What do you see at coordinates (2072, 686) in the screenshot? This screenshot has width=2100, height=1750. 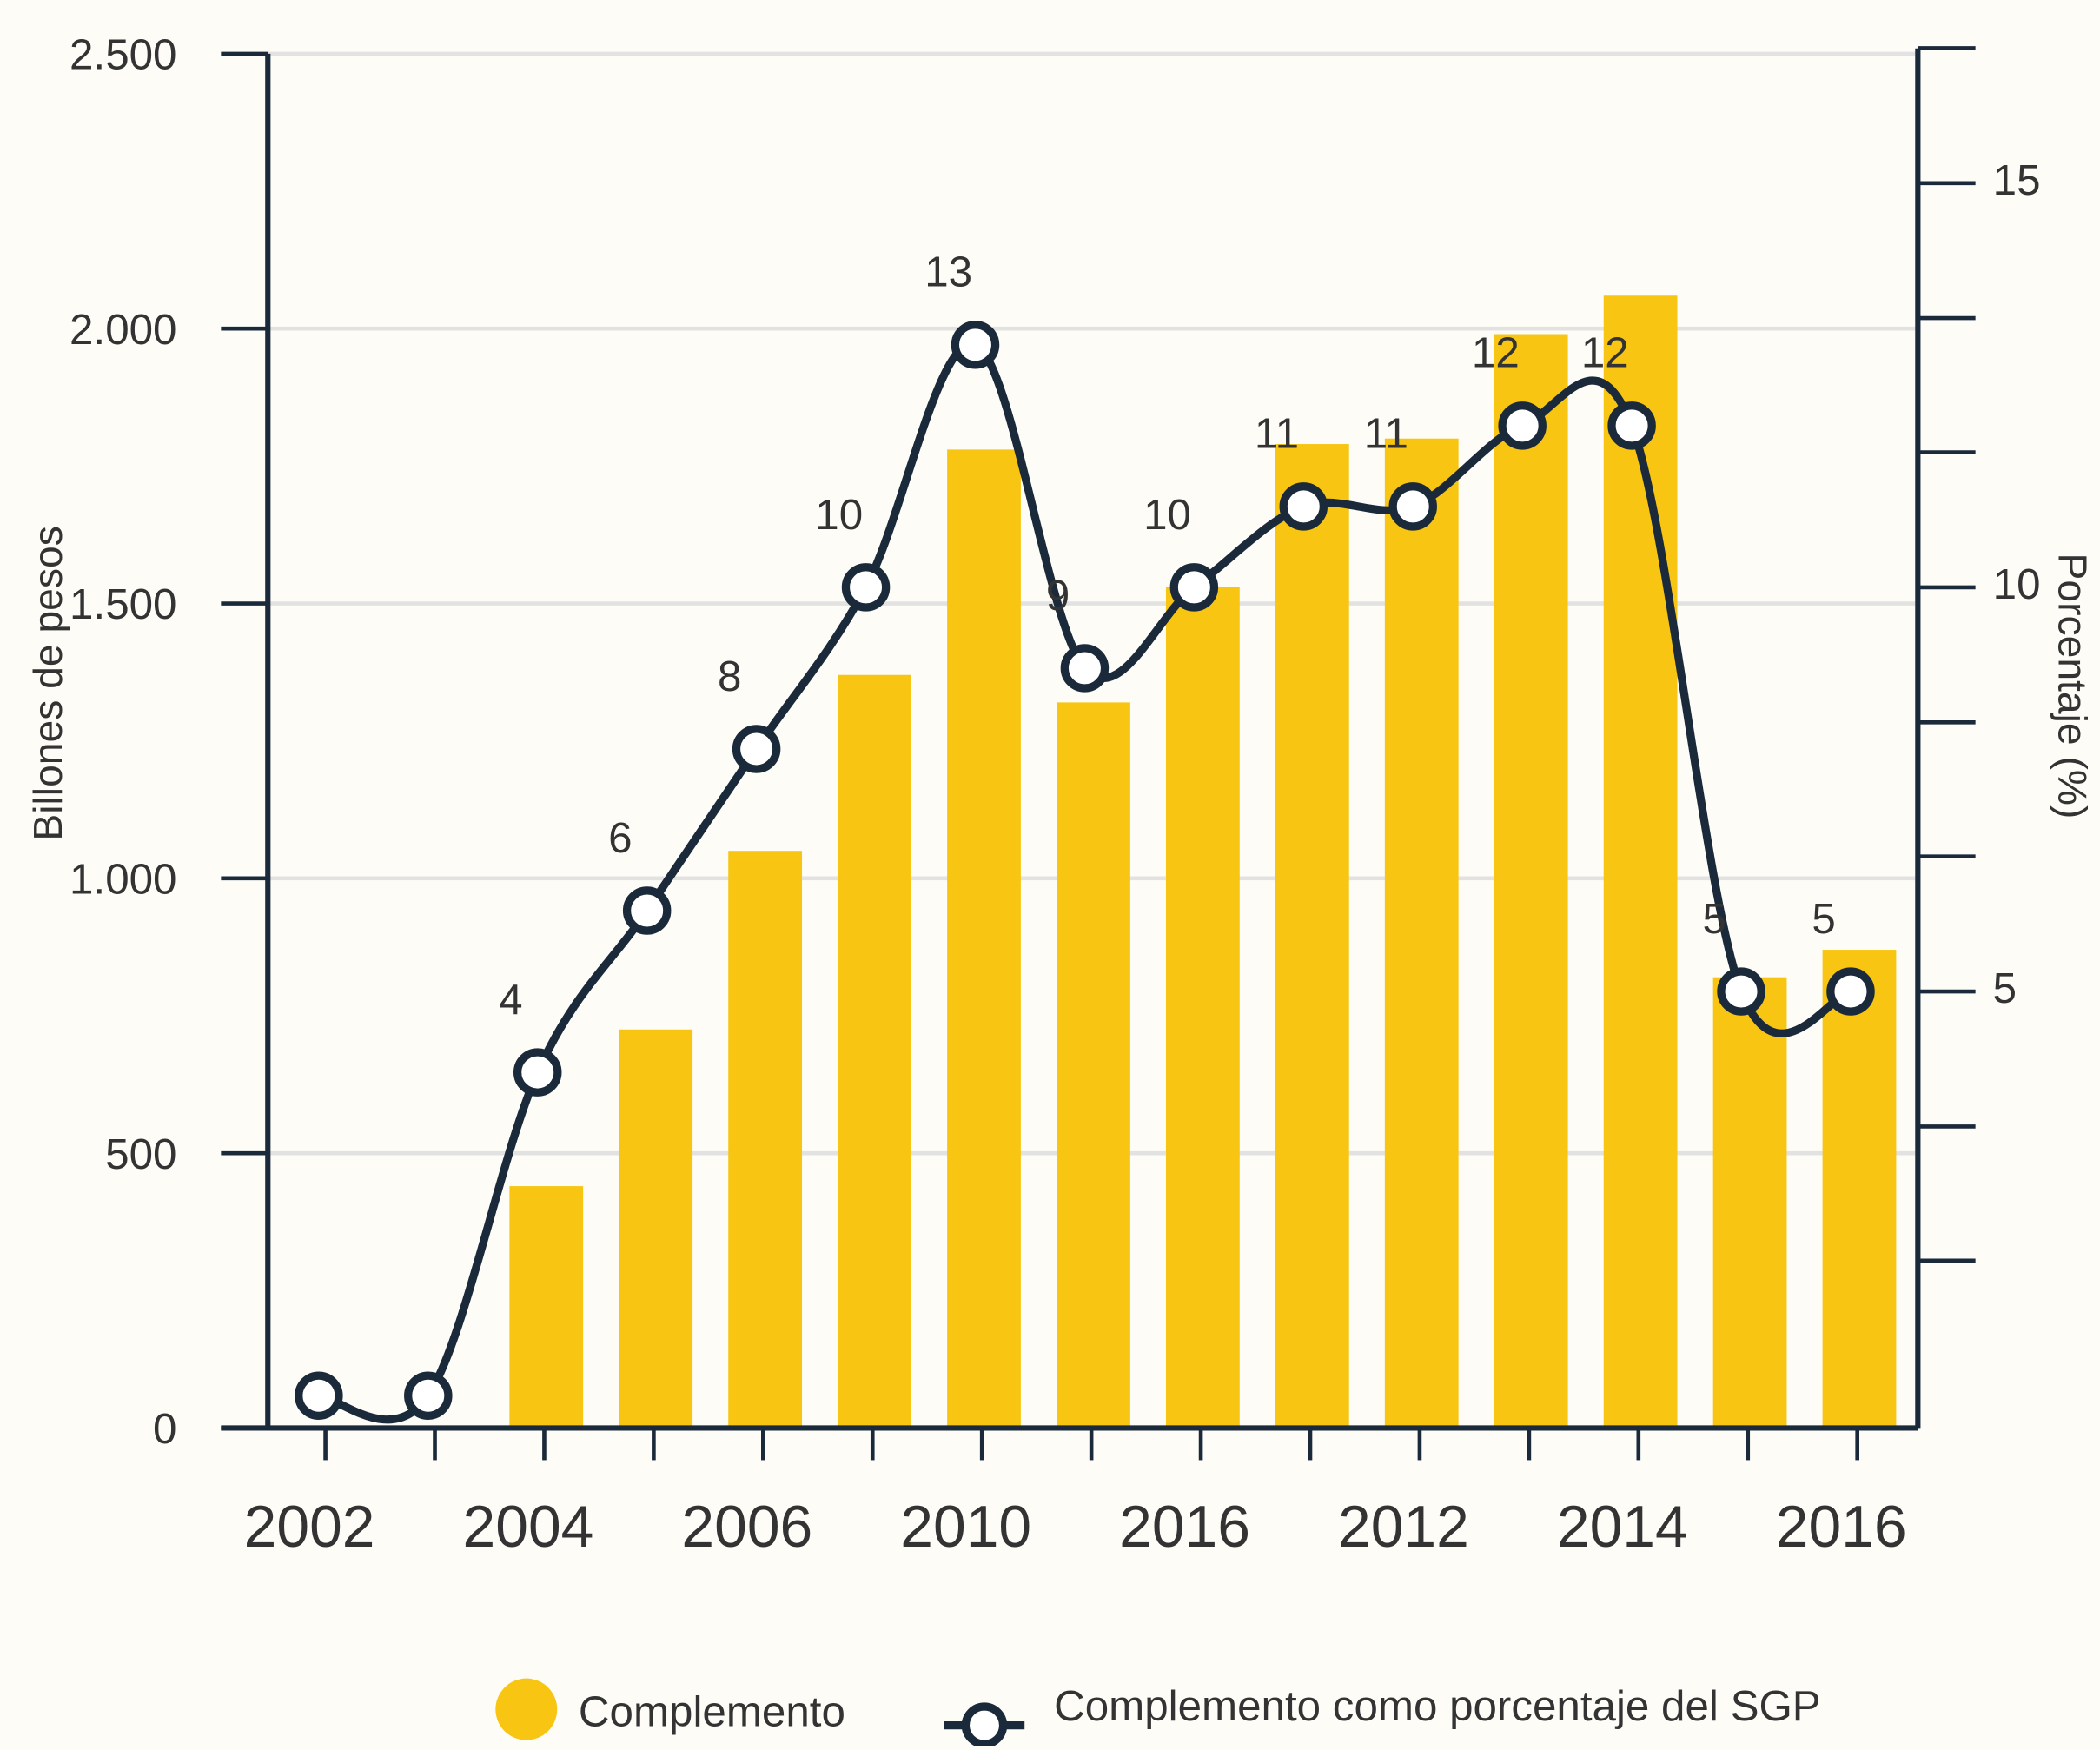 I see `y2-axis-label: Porcentaje (%)` at bounding box center [2072, 686].